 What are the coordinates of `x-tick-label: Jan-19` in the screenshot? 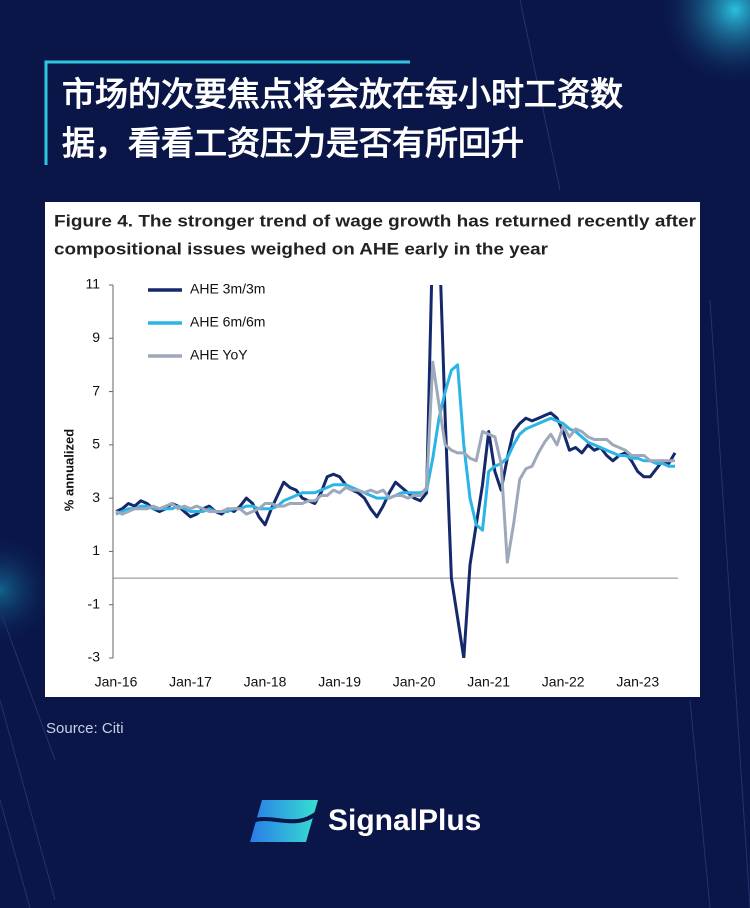 It's located at (339, 682).